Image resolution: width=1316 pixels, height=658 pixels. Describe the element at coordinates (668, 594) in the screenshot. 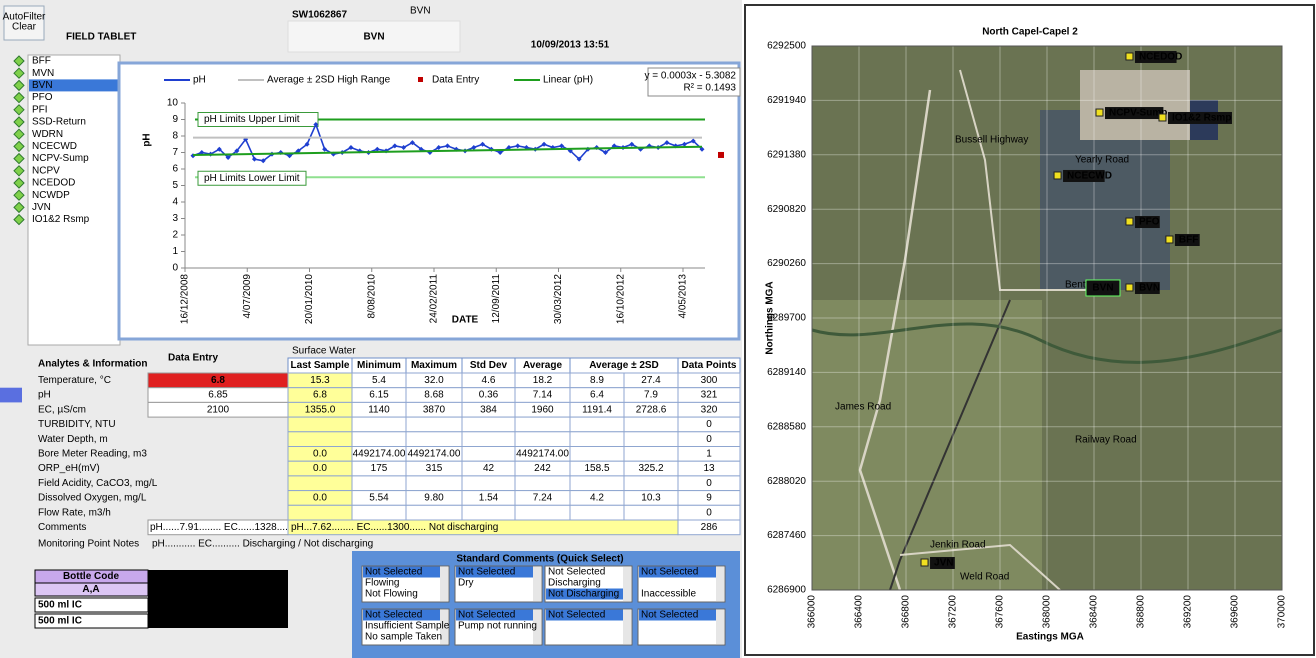

I see `list-item: Inaccessible` at that location.